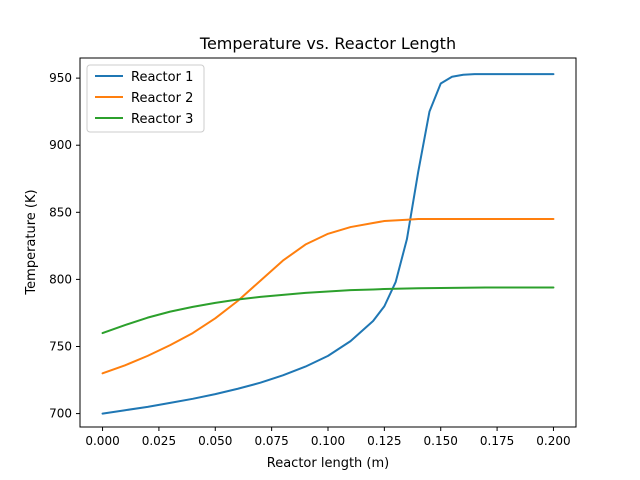 The height and width of the screenshot is (480, 640). I want to click on x-tick-label: 0.025, so click(159, 441).